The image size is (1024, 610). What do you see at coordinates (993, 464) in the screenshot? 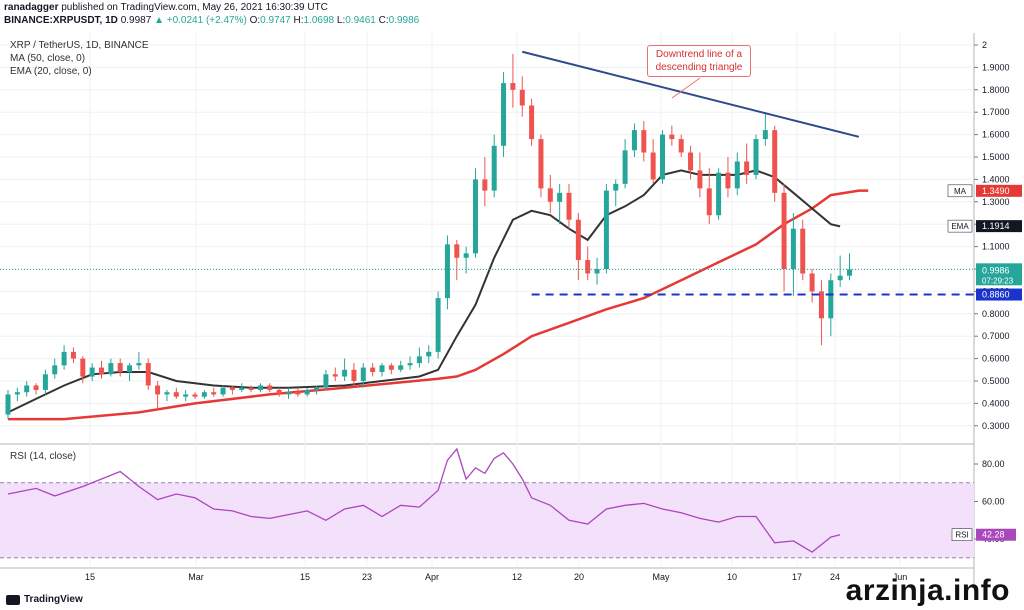
I see `rsi-y-tick-label: 80.00` at bounding box center [993, 464].